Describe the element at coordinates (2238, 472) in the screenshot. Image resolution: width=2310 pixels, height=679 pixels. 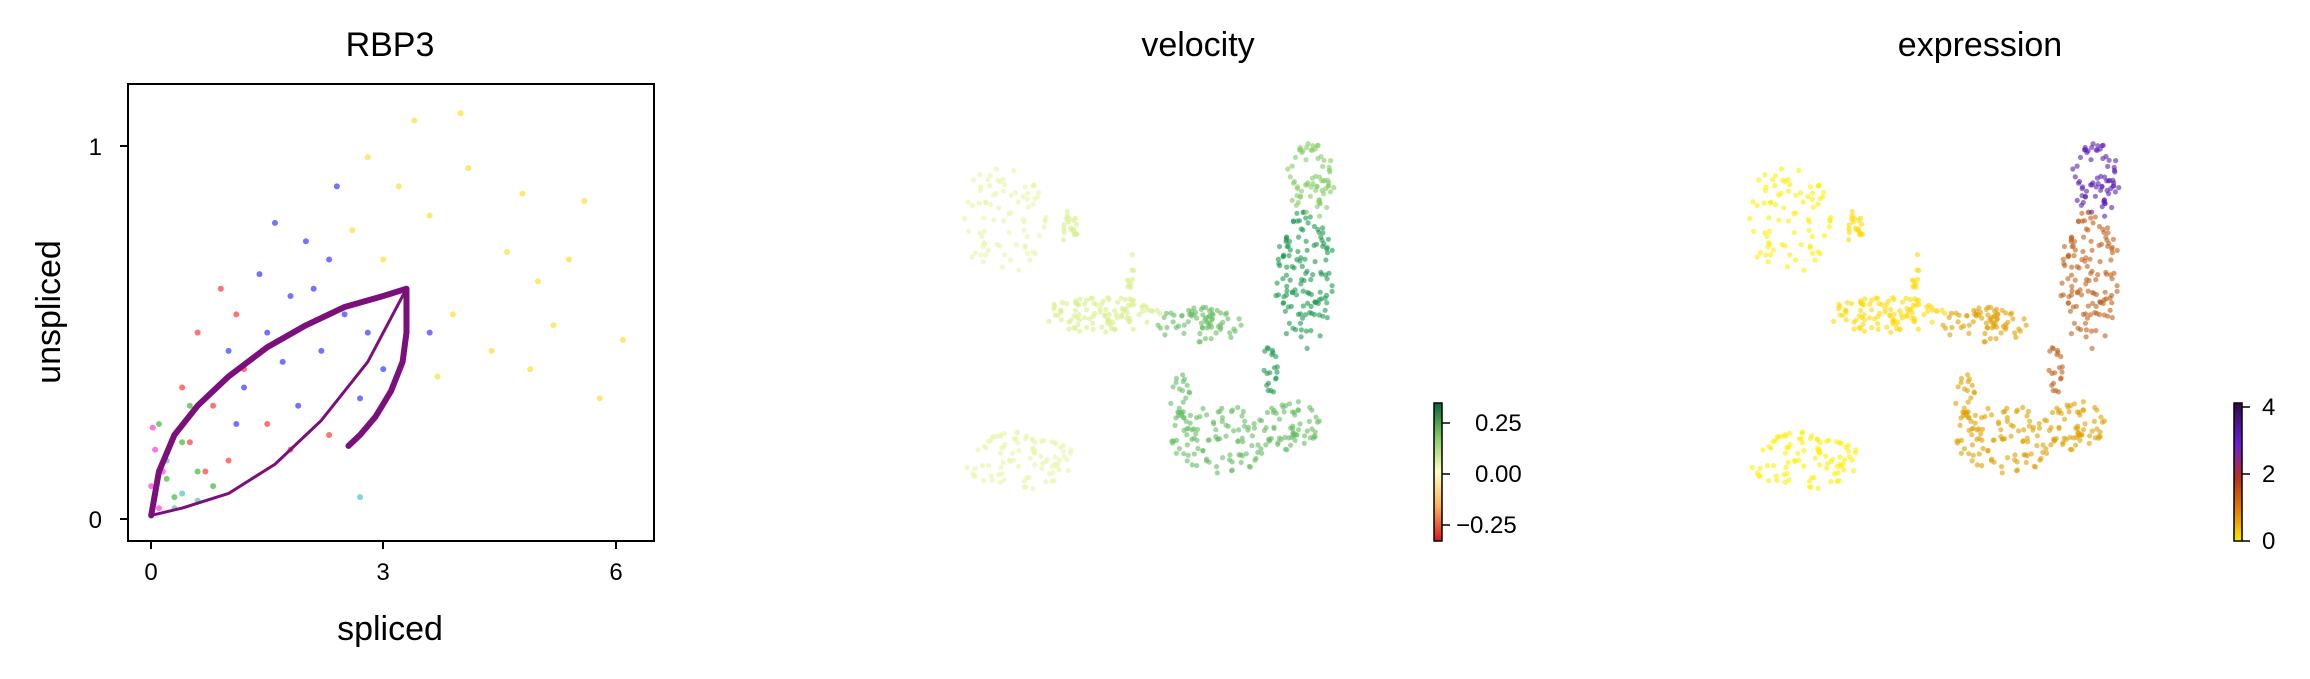
I see `expression-colorbar` at that location.